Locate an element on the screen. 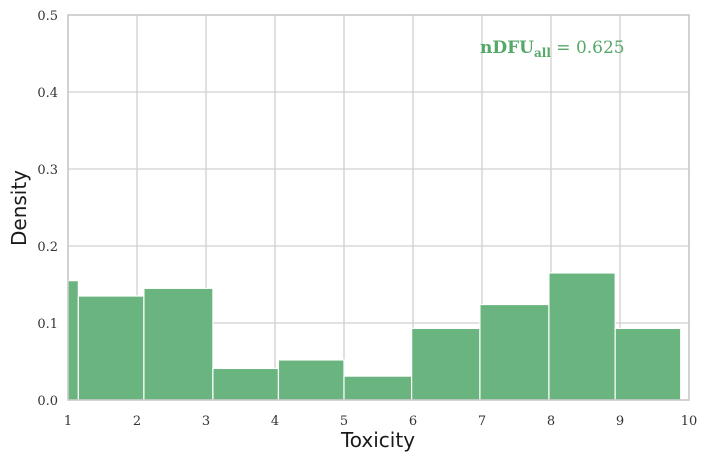 The image size is (706, 463). x-tick-label: 6 is located at coordinates (413, 421).